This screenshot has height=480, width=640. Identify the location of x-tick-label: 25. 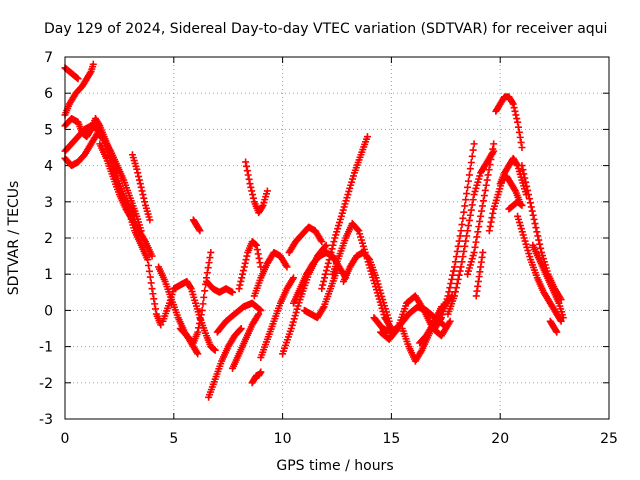
(609, 439).